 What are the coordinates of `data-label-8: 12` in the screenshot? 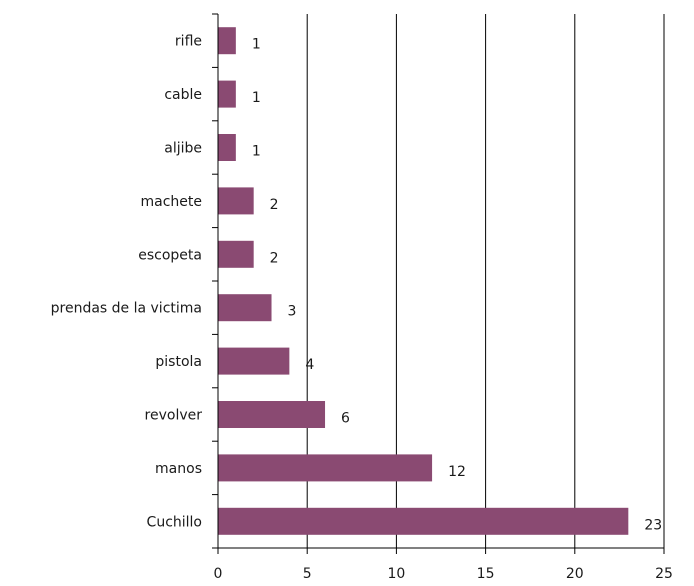 It's located at (457, 472).